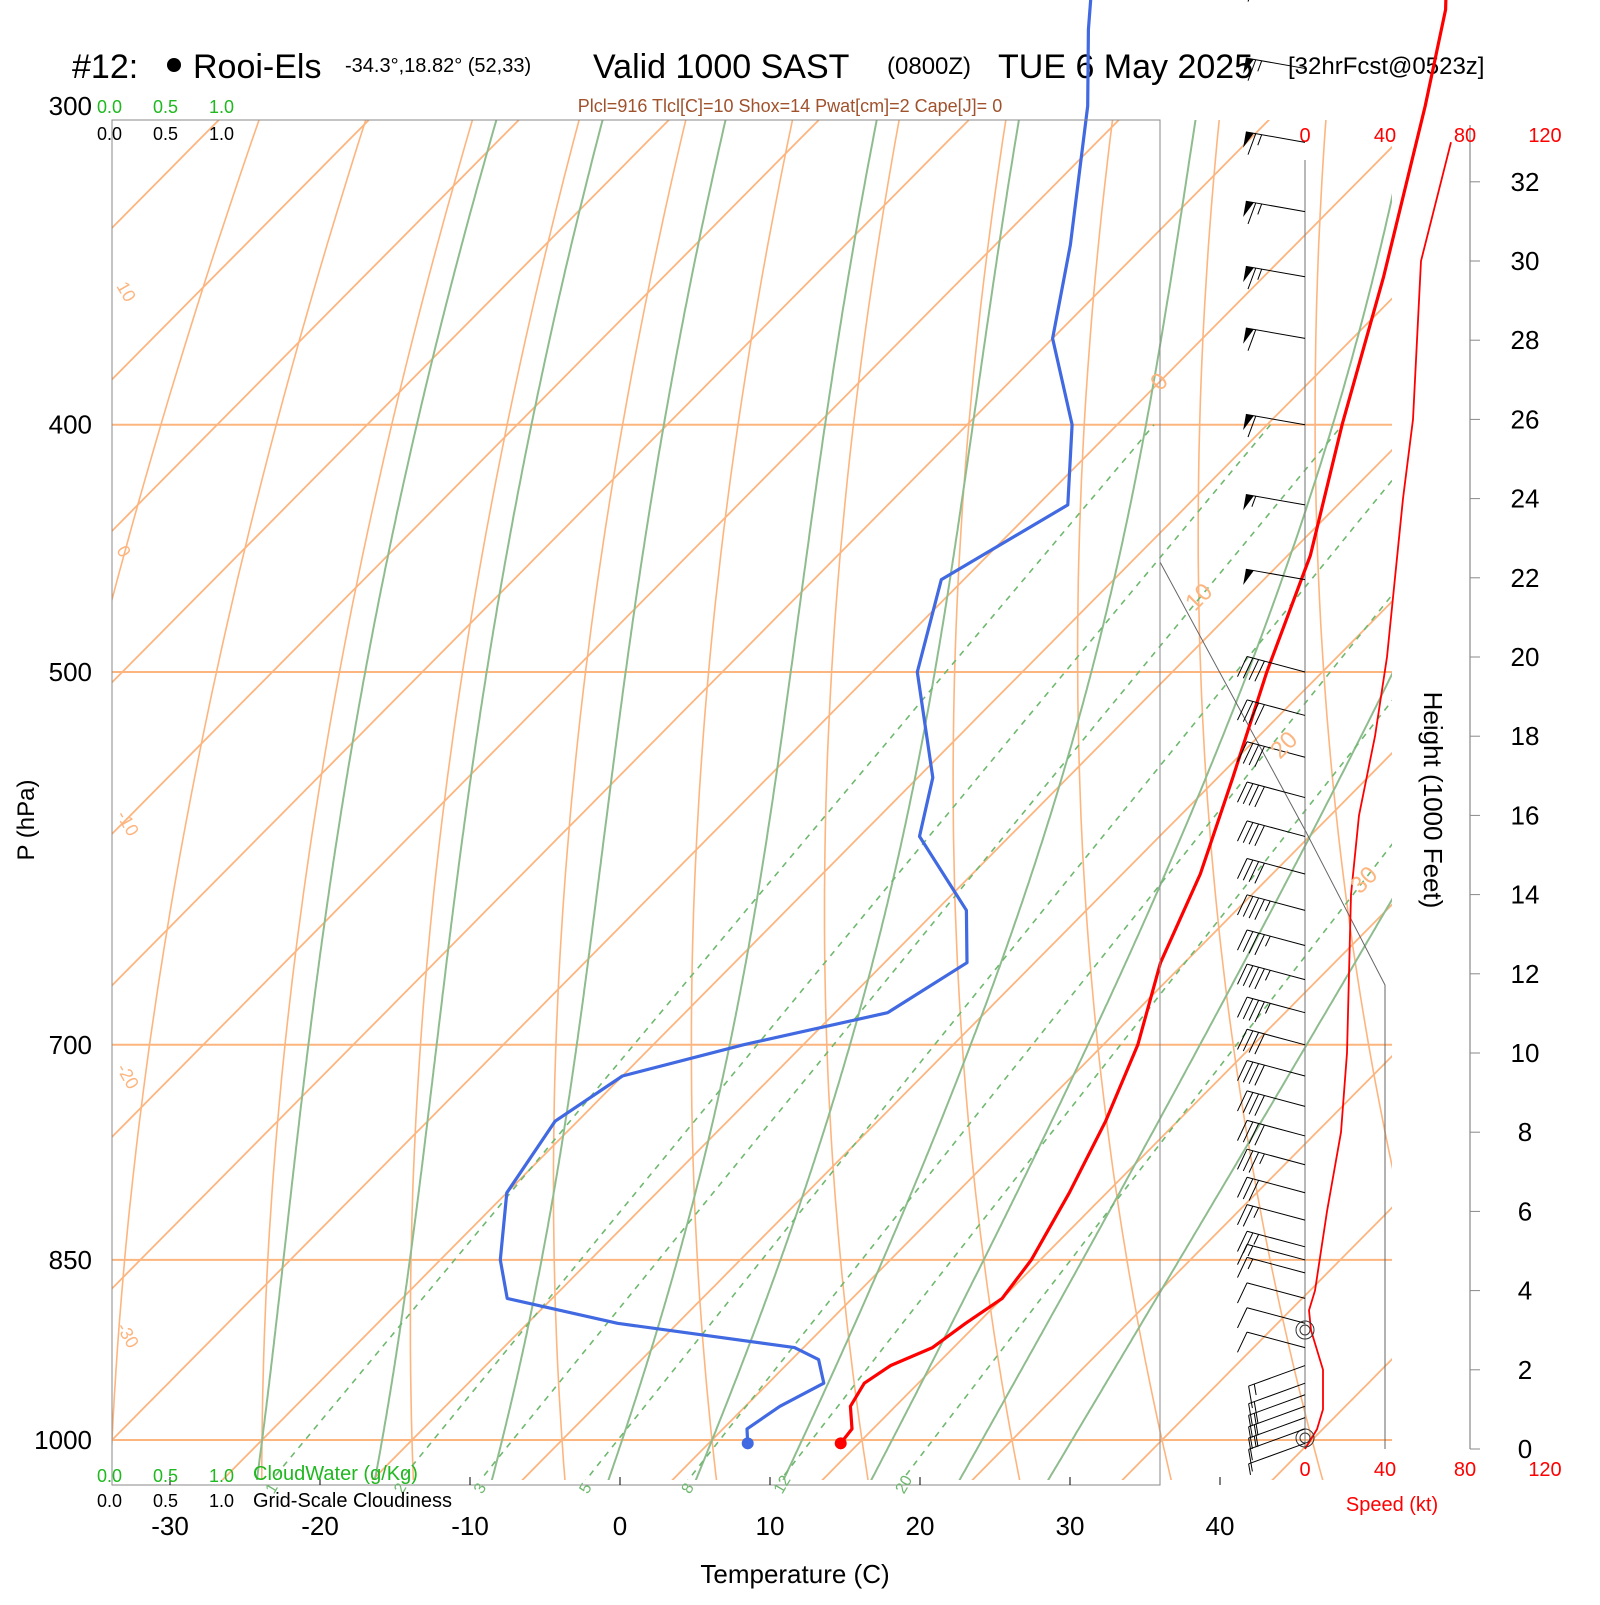  What do you see at coordinates (335, 1474) in the screenshot?
I see `cloudwater-label: CloudWater (g/Kg)` at bounding box center [335, 1474].